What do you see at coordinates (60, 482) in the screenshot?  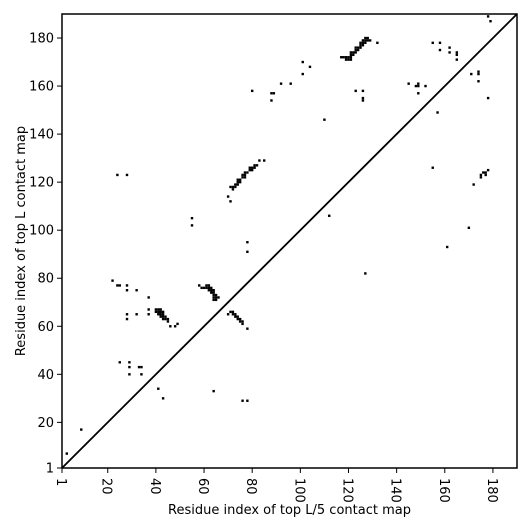 I see `x-tick-label: 1` at bounding box center [60, 482].